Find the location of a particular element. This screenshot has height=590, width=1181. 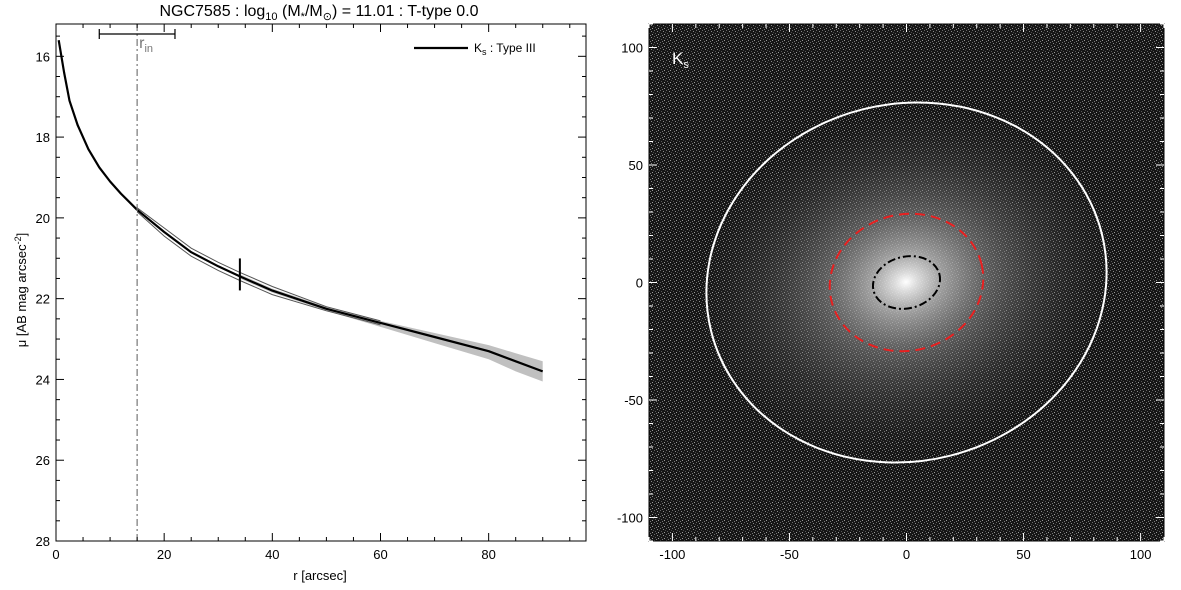

ellipse-break is located at coordinates (906, 282).